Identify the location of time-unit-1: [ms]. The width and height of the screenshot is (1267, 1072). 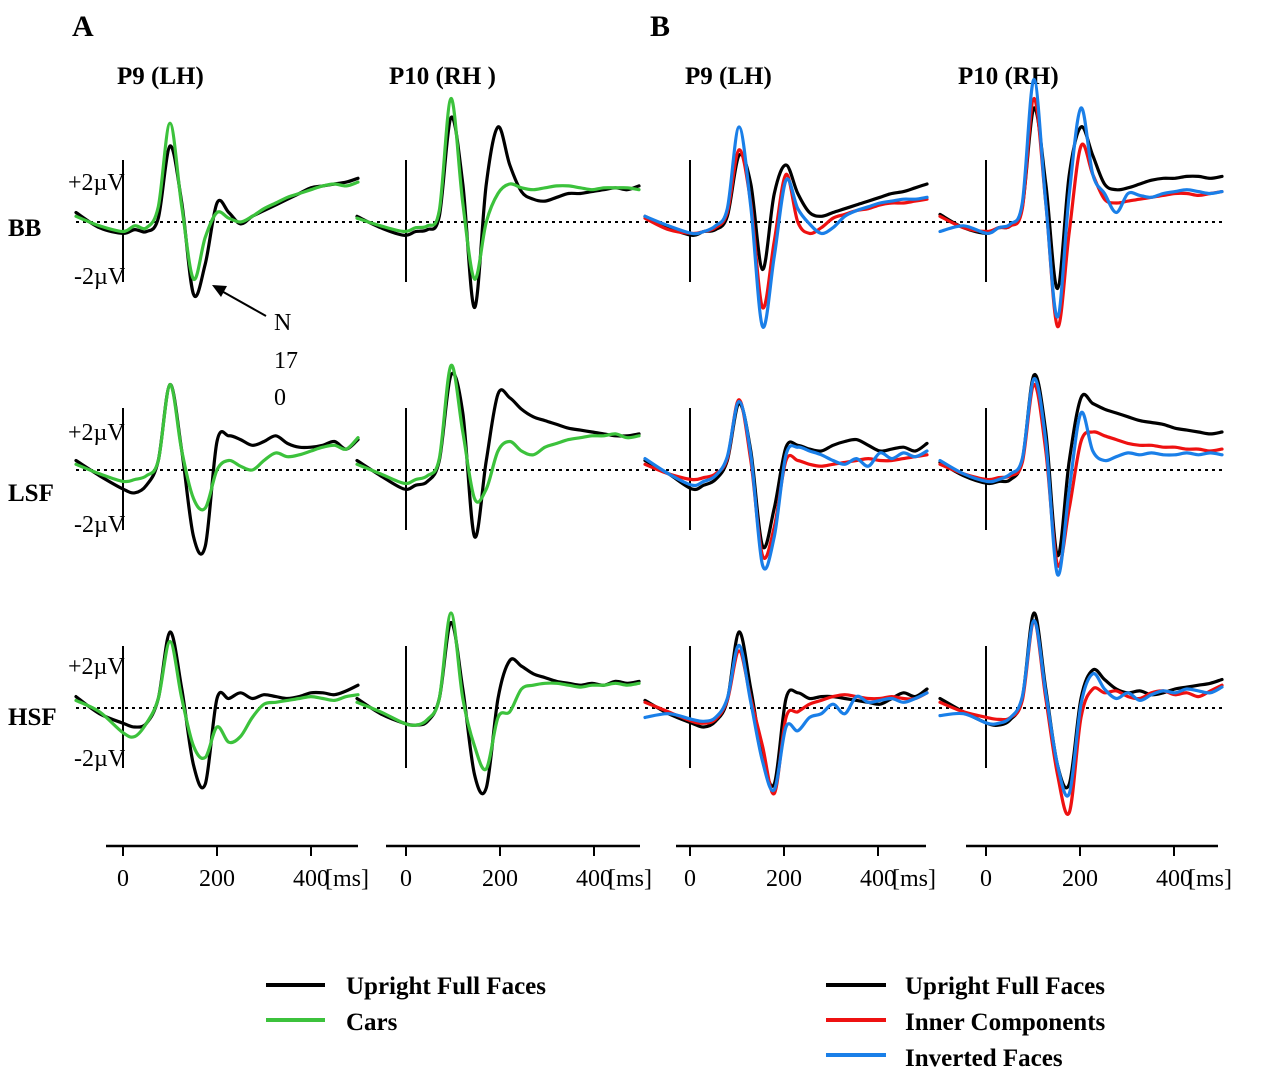
(630, 879).